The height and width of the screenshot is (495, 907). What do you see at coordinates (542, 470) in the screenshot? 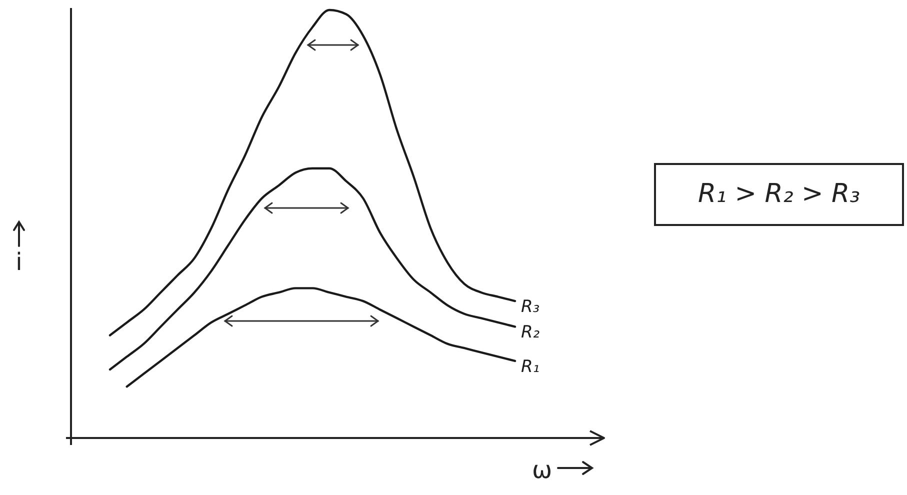
I see `x-axis-title: ω` at bounding box center [542, 470].